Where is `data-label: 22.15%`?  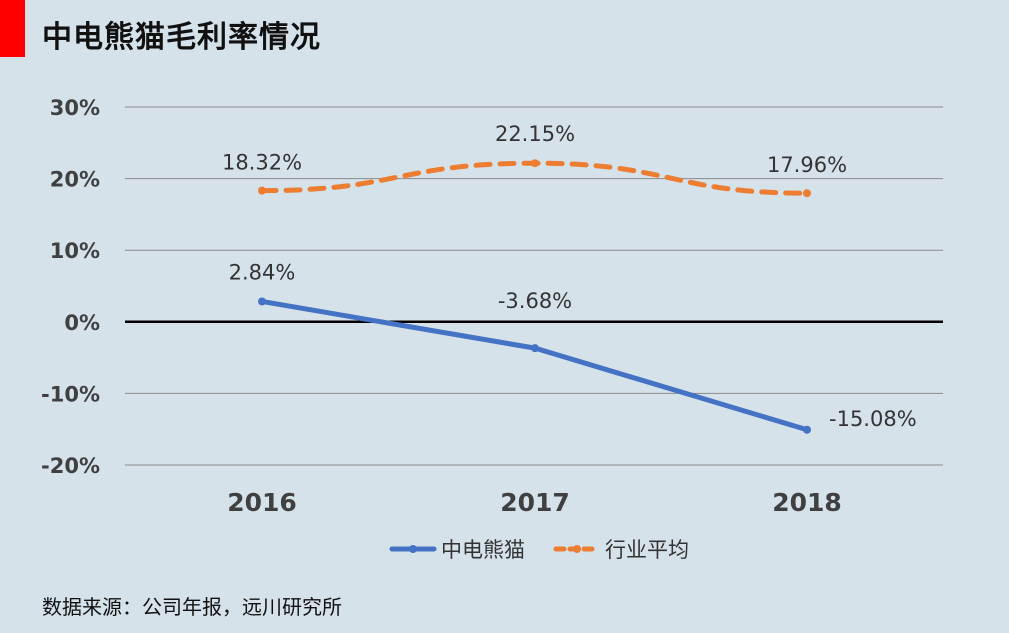 data-label: 22.15% is located at coordinates (535, 134).